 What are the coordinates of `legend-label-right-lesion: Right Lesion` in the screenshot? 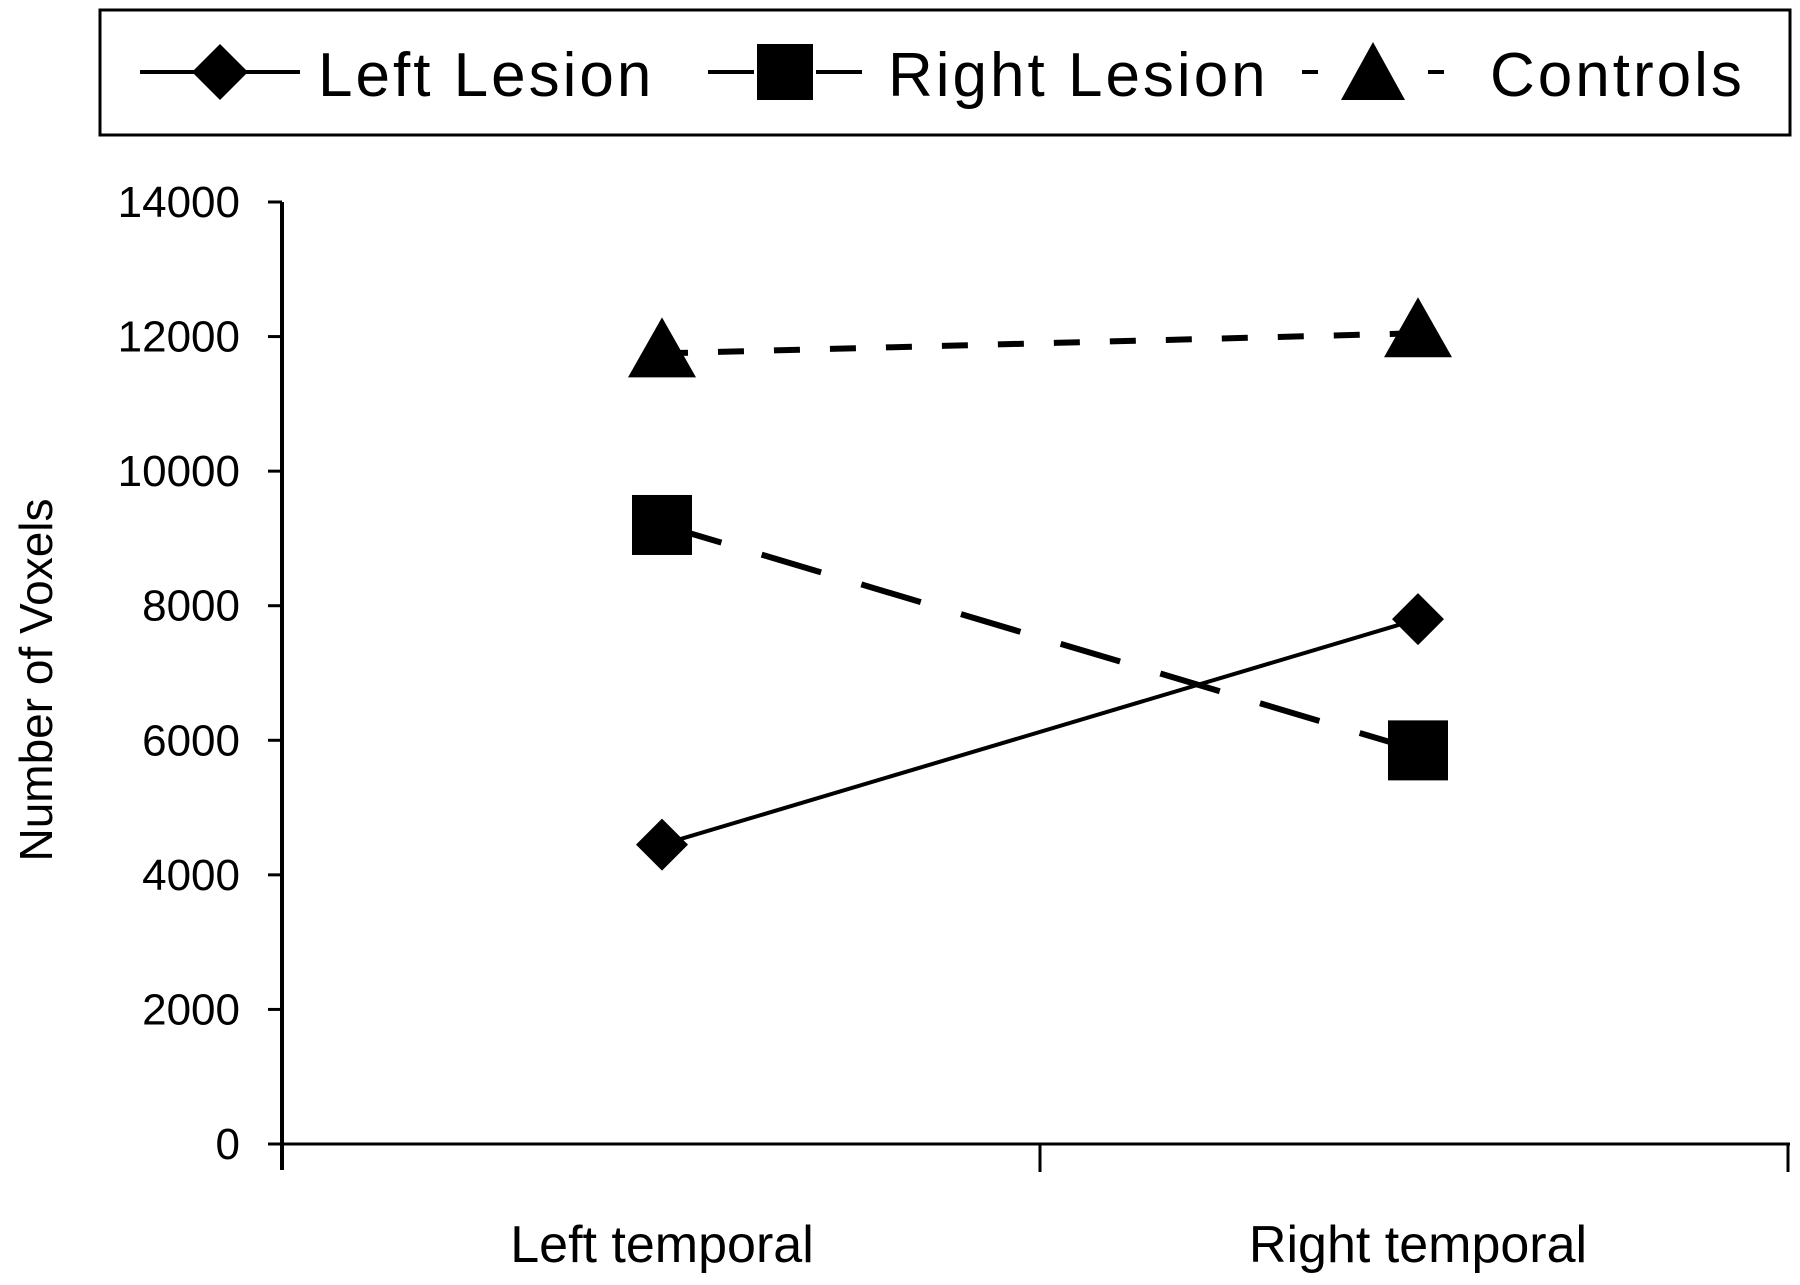 It's located at (1078, 75).